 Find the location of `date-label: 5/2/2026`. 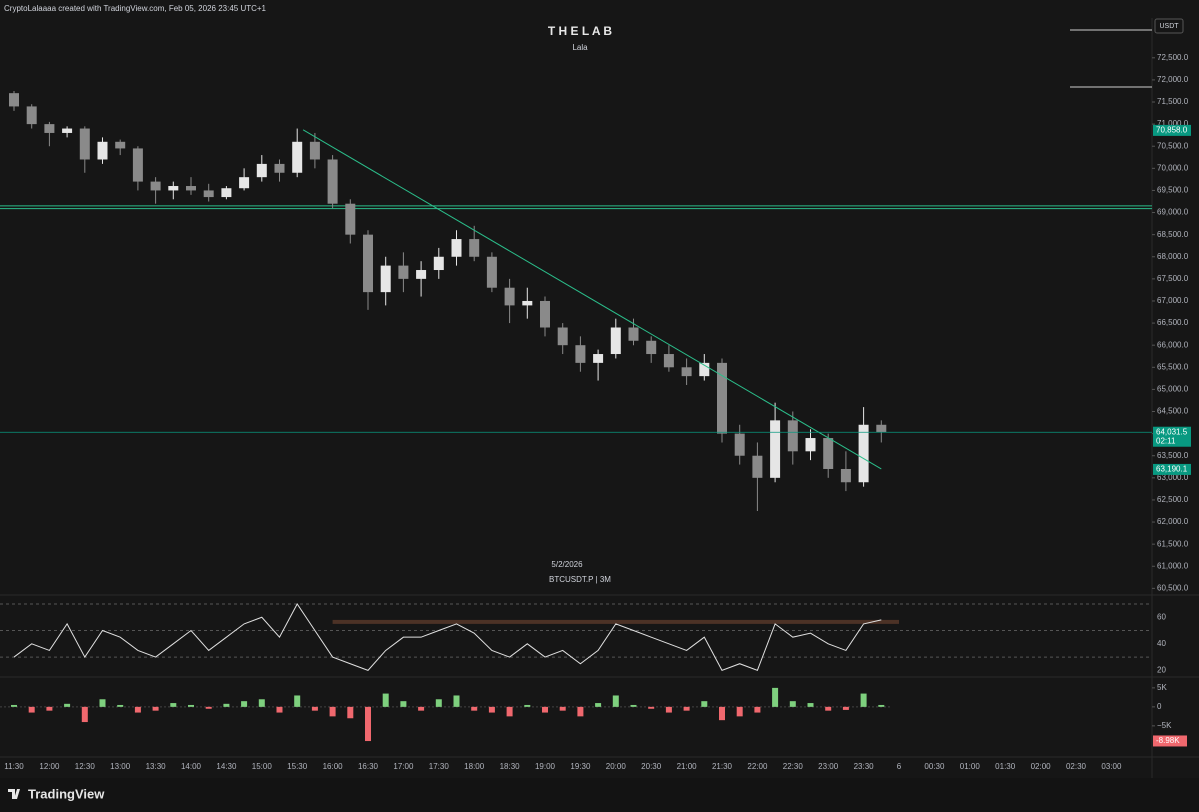

date-label: 5/2/2026 is located at coordinates (567, 564).